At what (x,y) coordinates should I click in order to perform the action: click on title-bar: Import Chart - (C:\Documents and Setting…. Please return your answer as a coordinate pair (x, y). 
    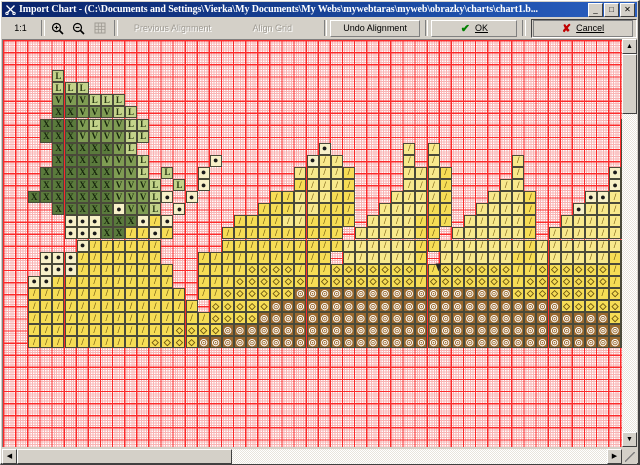
    Looking at the image, I should click on (319, 9).